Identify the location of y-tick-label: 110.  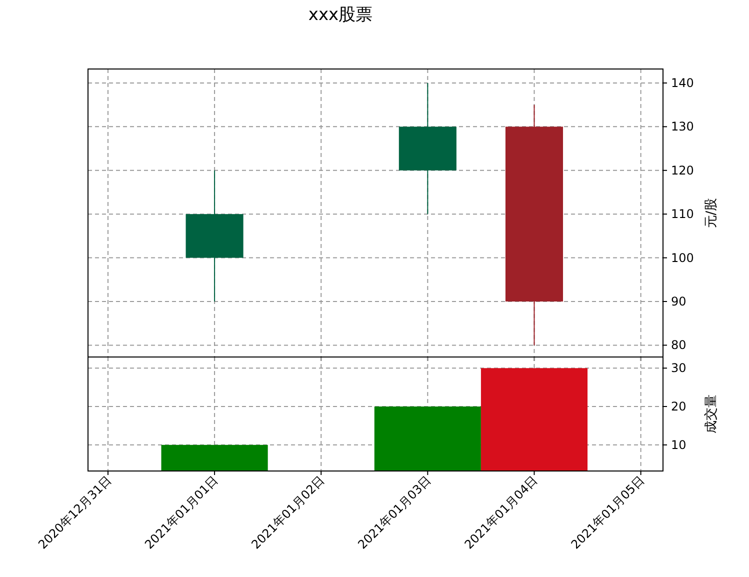
(682, 214).